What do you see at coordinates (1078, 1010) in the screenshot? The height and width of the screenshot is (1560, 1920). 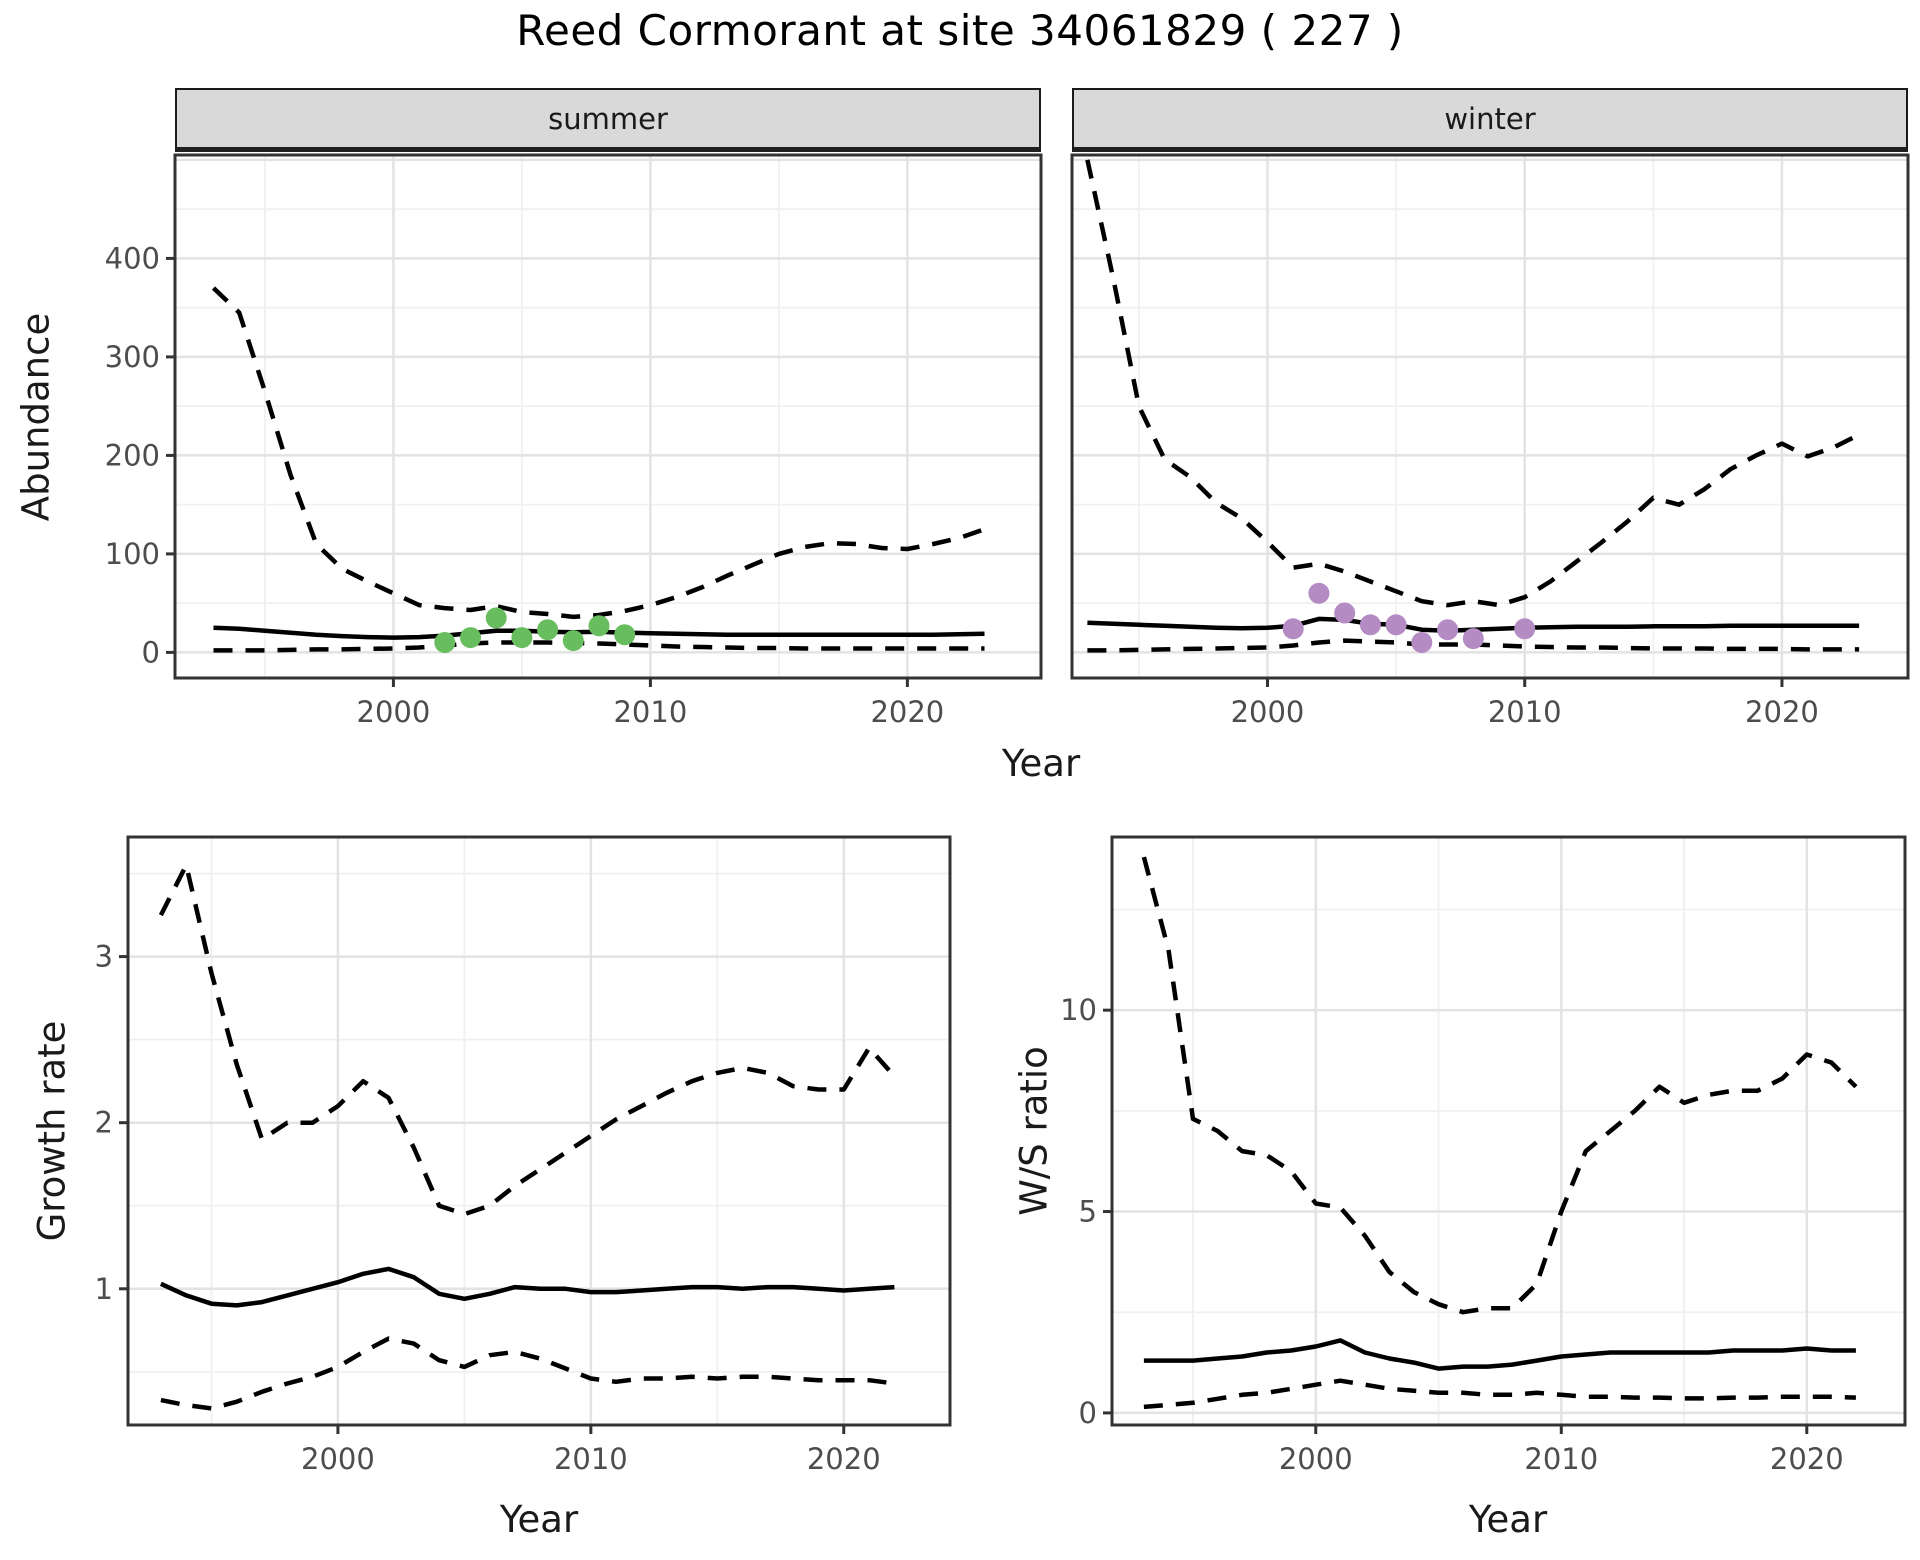 I see `y-tick-label: 10` at bounding box center [1078, 1010].